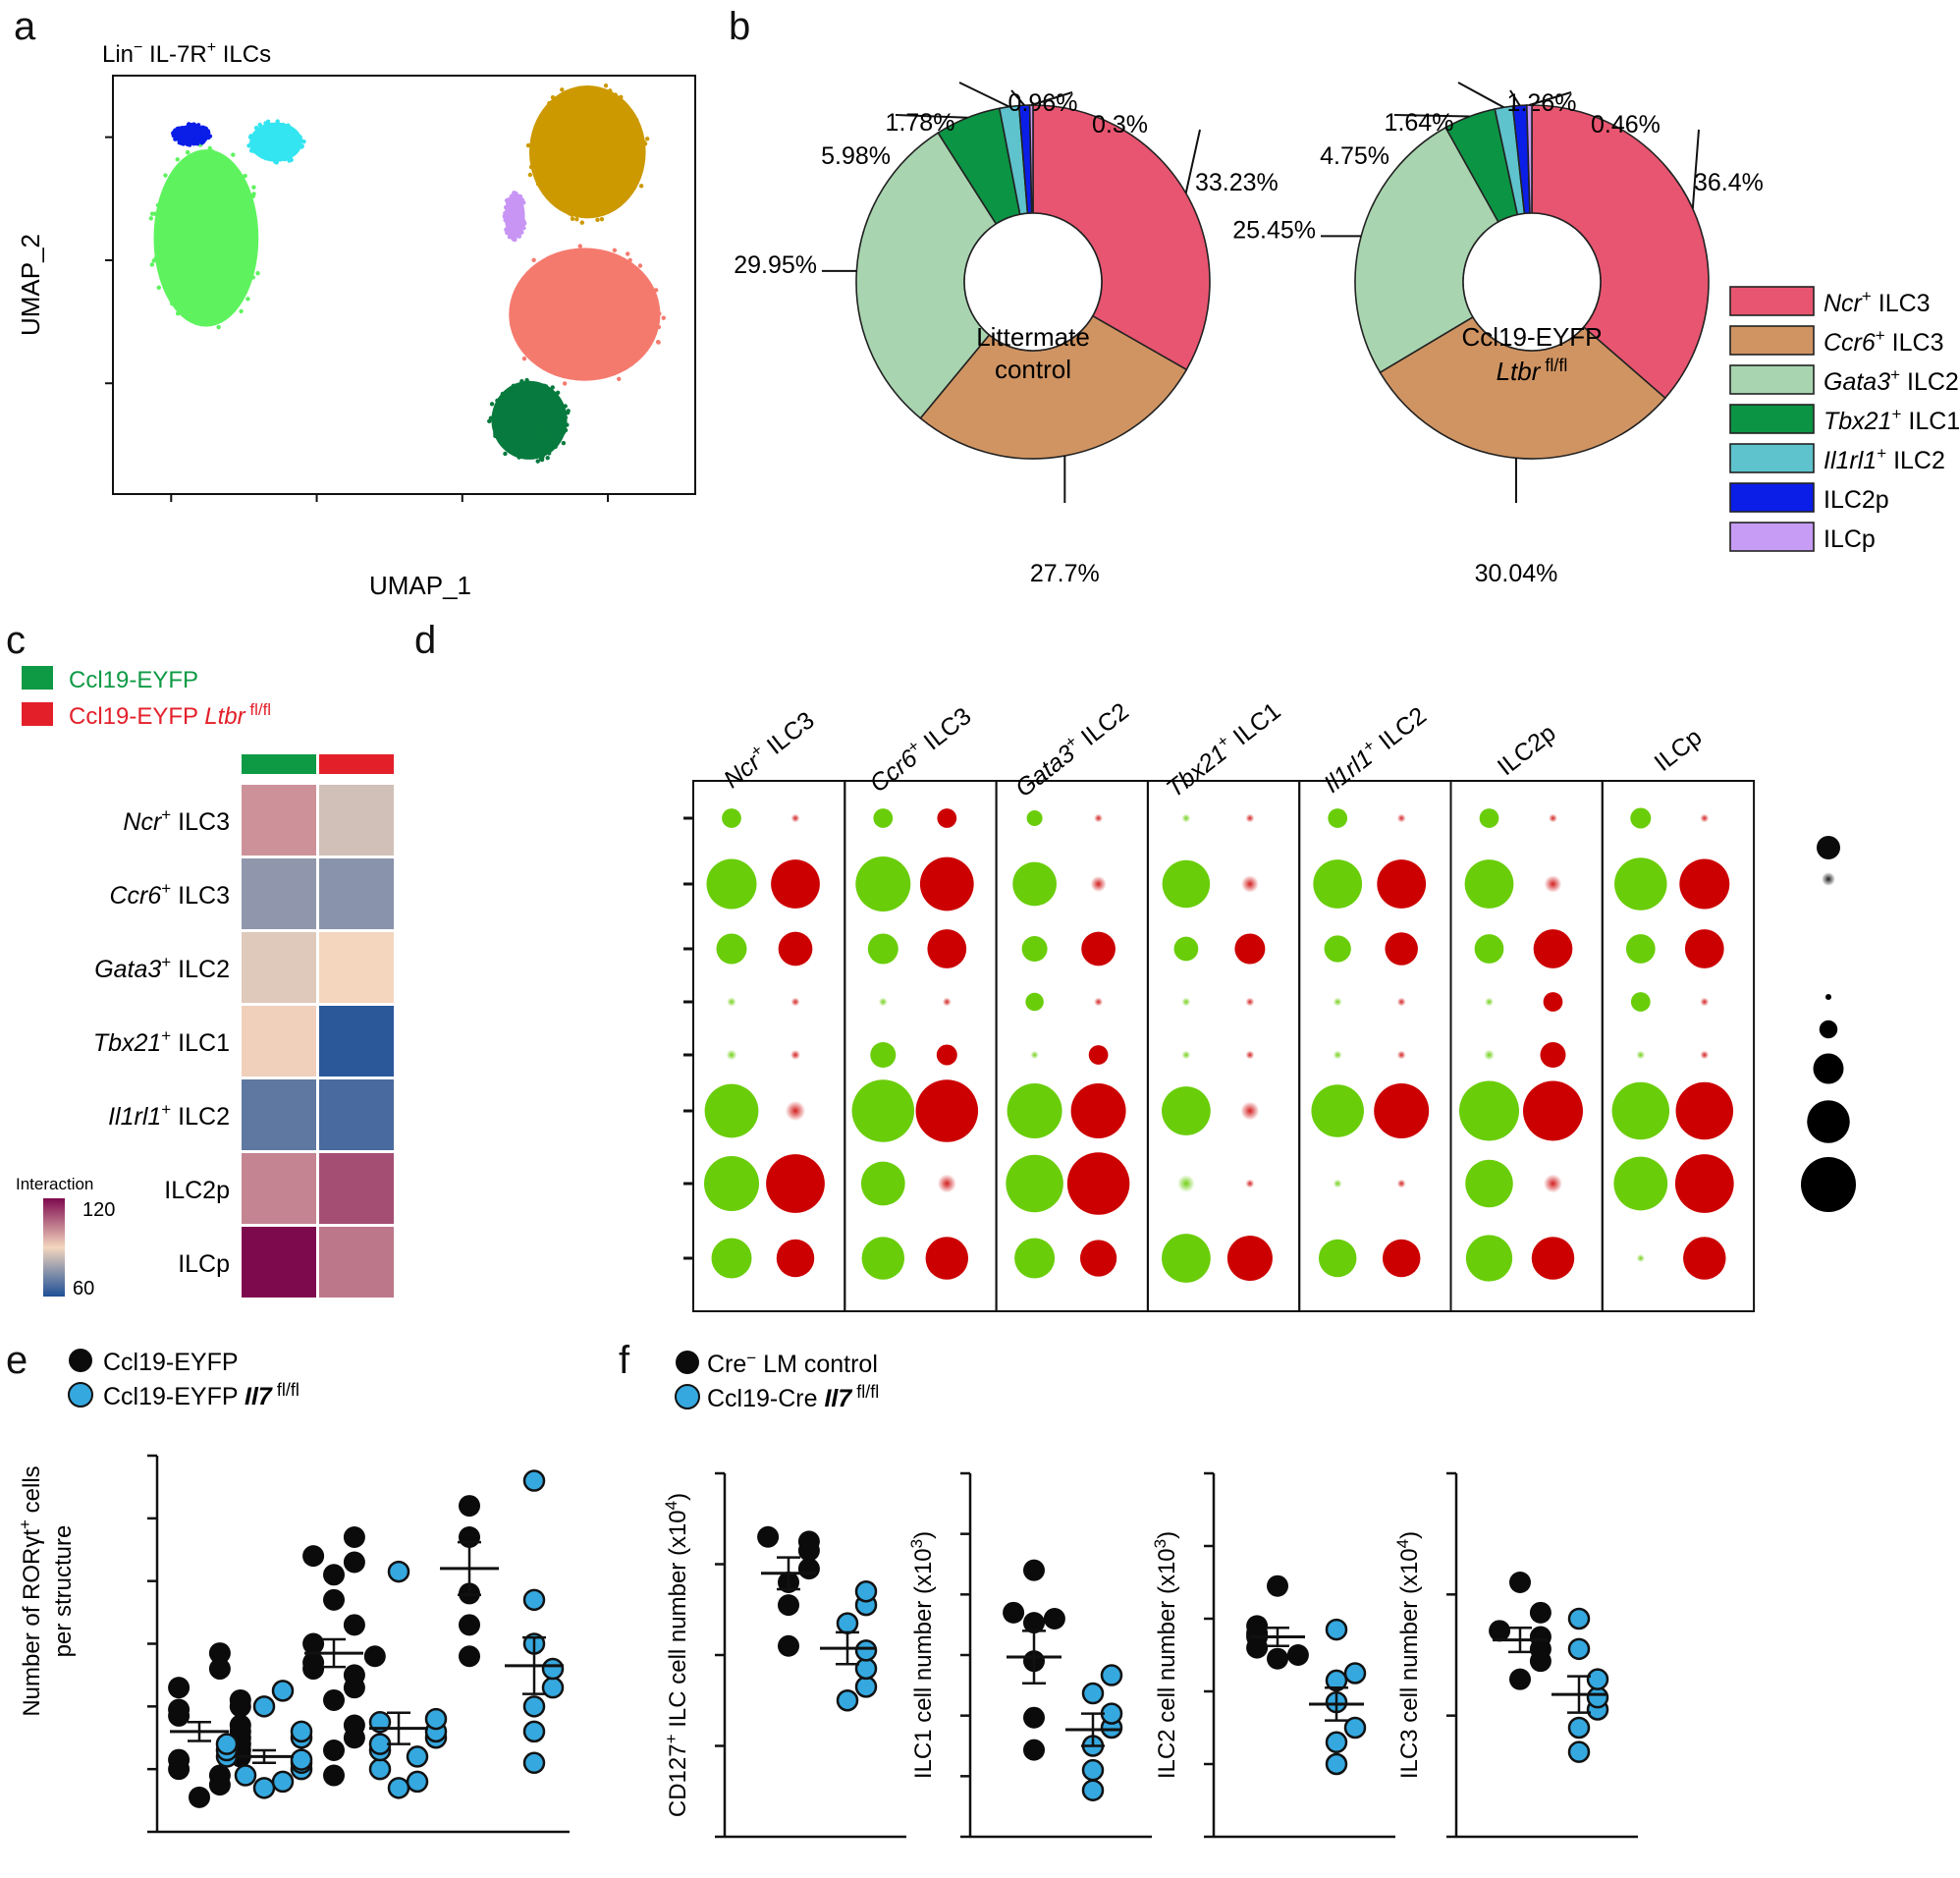  Describe the element at coordinates (922, 1655) in the screenshot. I see `y-axis-label: ILC1 cell number (x103)` at that location.